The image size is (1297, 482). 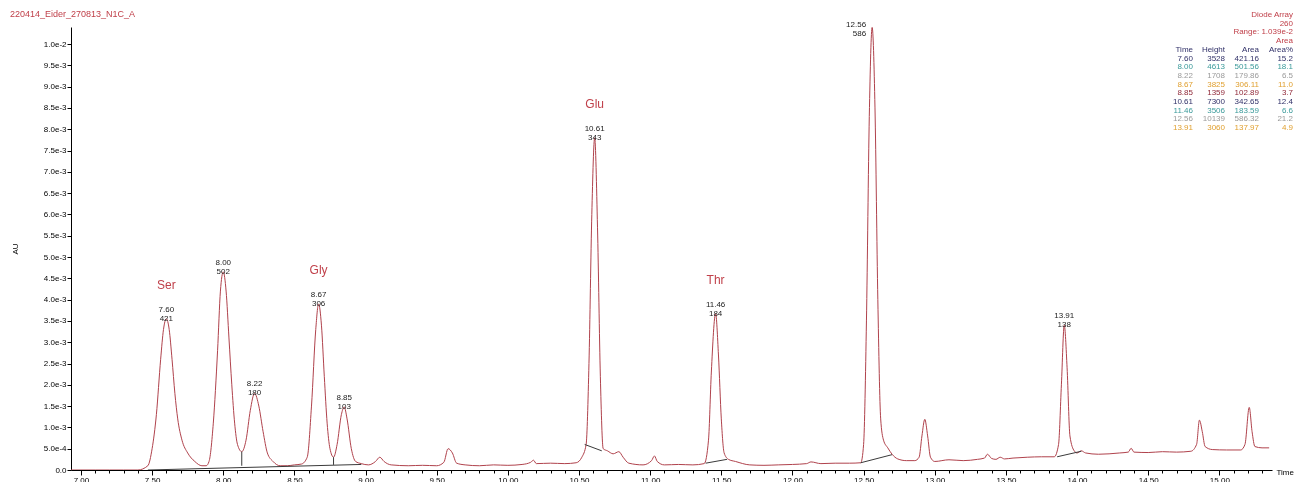 I want to click on annotation: Range: 1.039e-2, so click(x=1263, y=32).